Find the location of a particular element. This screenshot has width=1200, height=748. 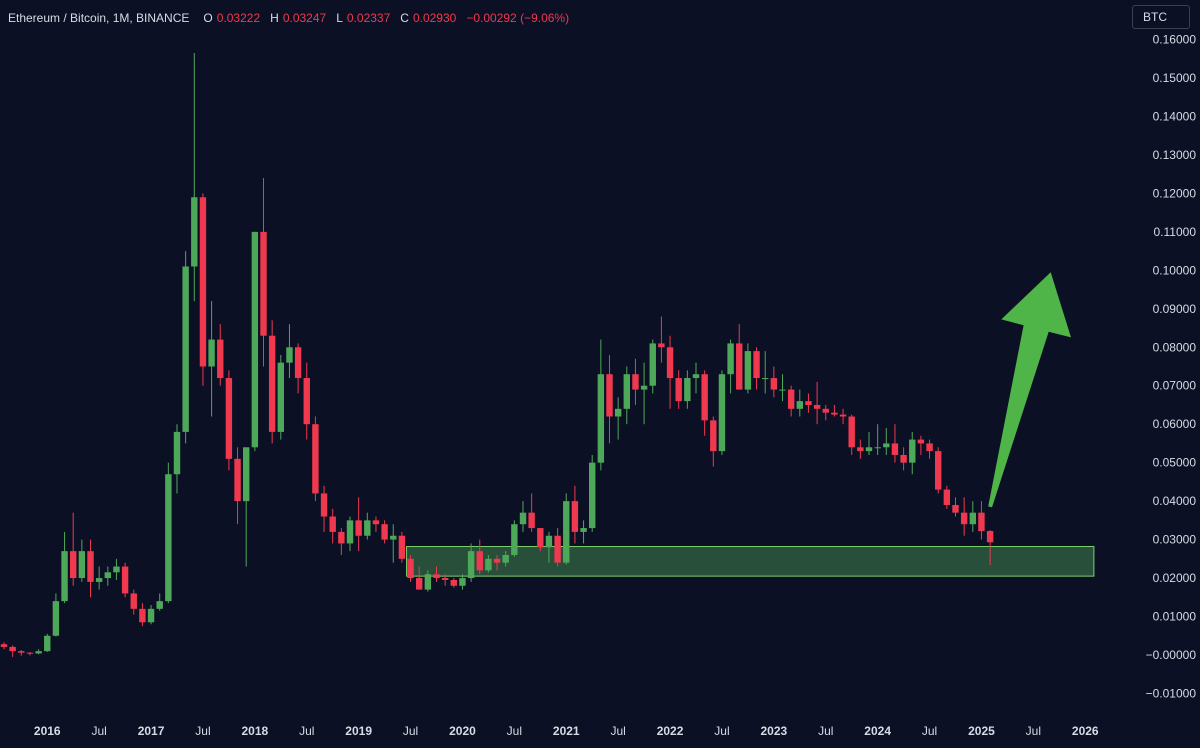

legend-open-value: 0.03222 is located at coordinates (238, 18).